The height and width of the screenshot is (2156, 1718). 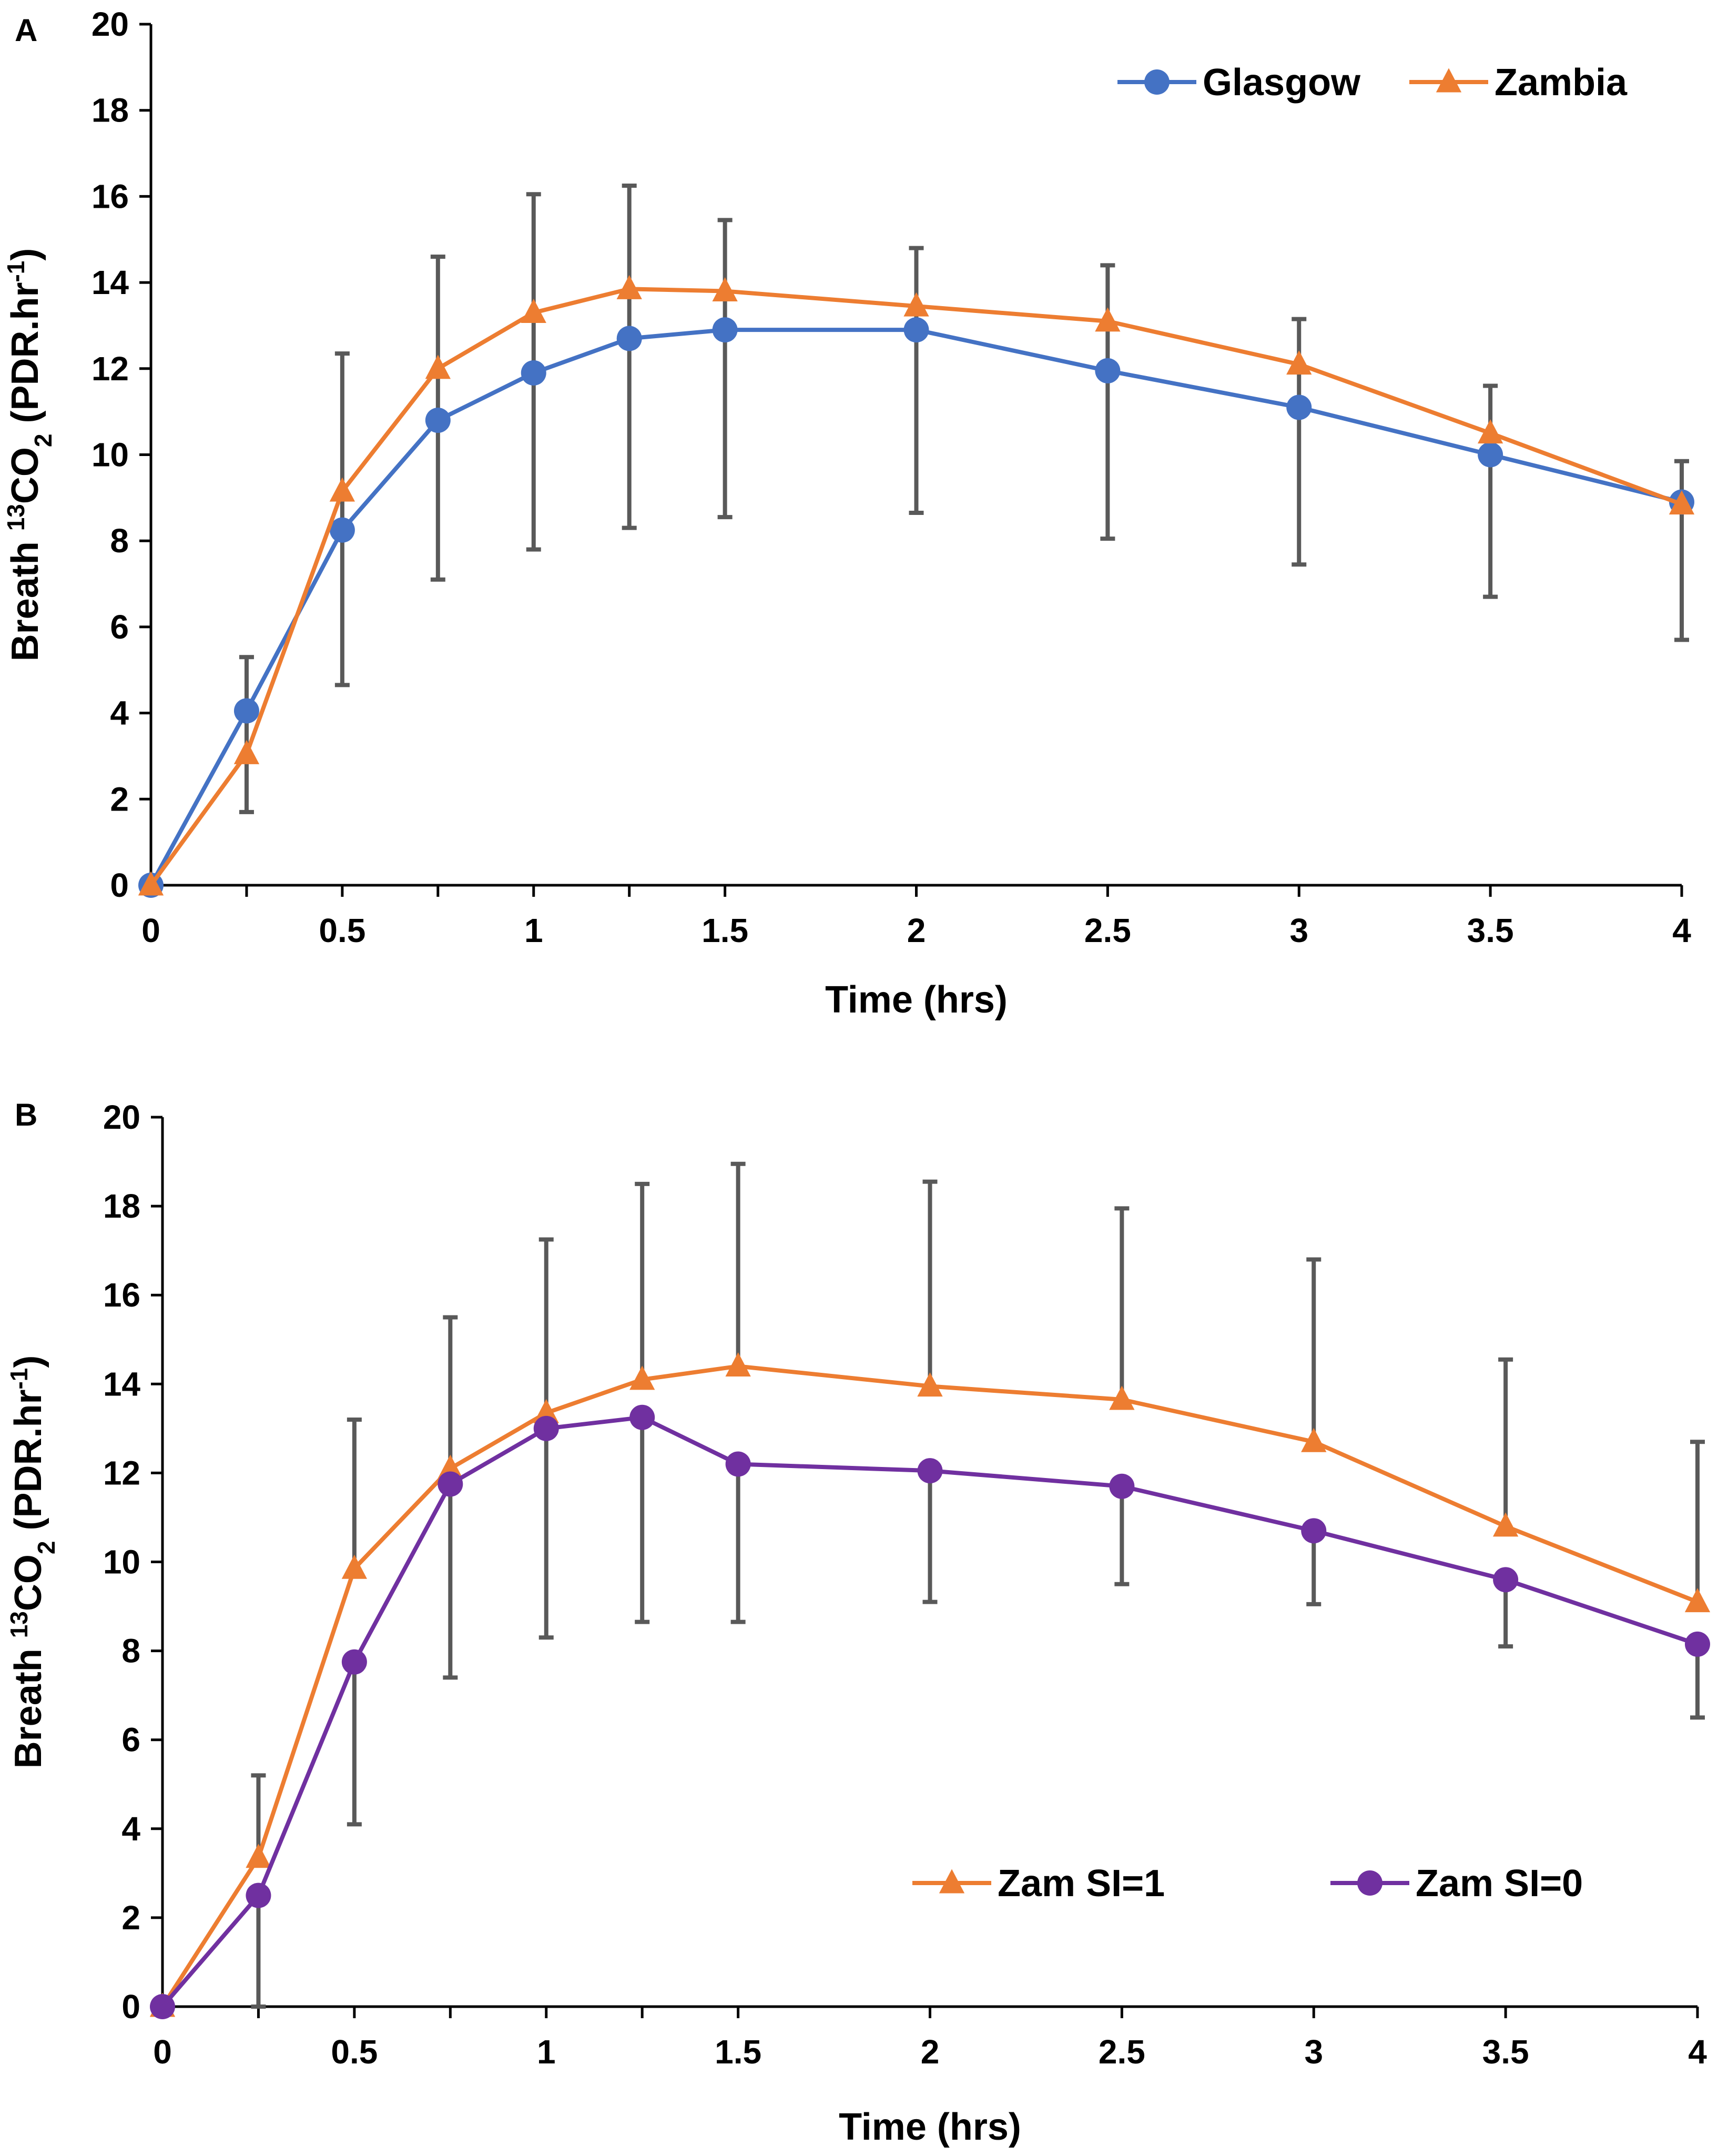 I want to click on y-axis-title: Breath 13CO2 (PDR.hr-1), so click(x=29, y=455).